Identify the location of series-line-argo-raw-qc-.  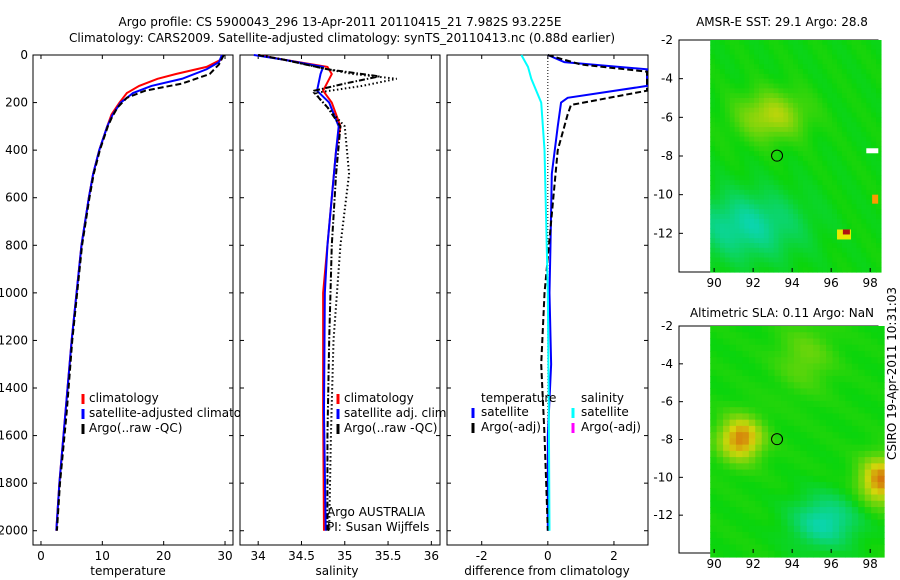
(327, 292).